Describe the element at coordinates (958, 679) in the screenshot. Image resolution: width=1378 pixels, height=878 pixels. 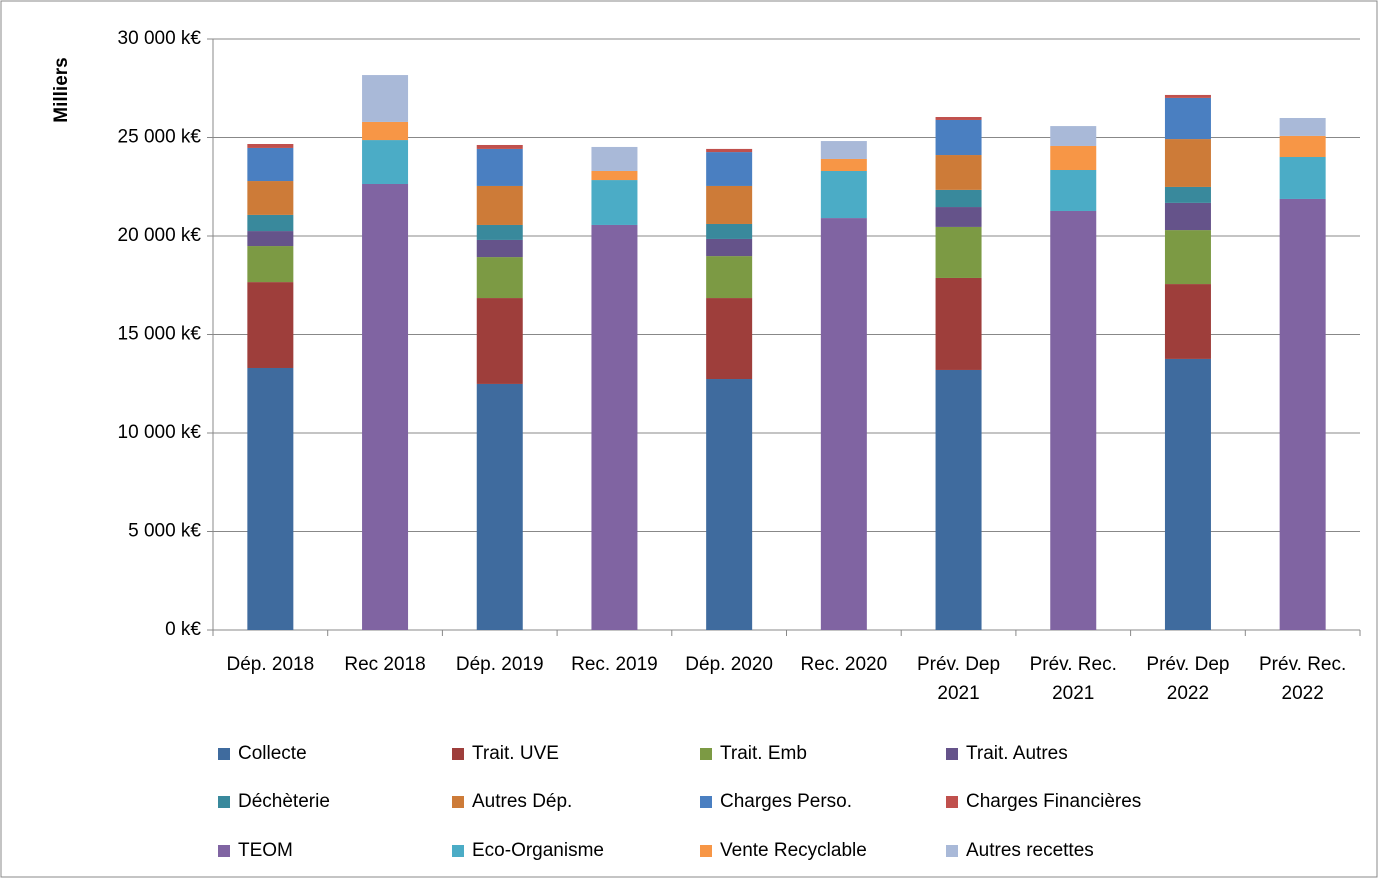
I see `x-tick-label: Prév. Dep 2021` at that location.